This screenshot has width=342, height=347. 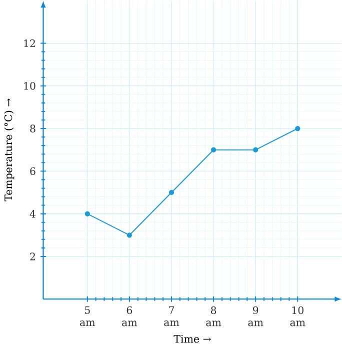 I want to click on y-tick-label: 2, so click(x=32, y=256).